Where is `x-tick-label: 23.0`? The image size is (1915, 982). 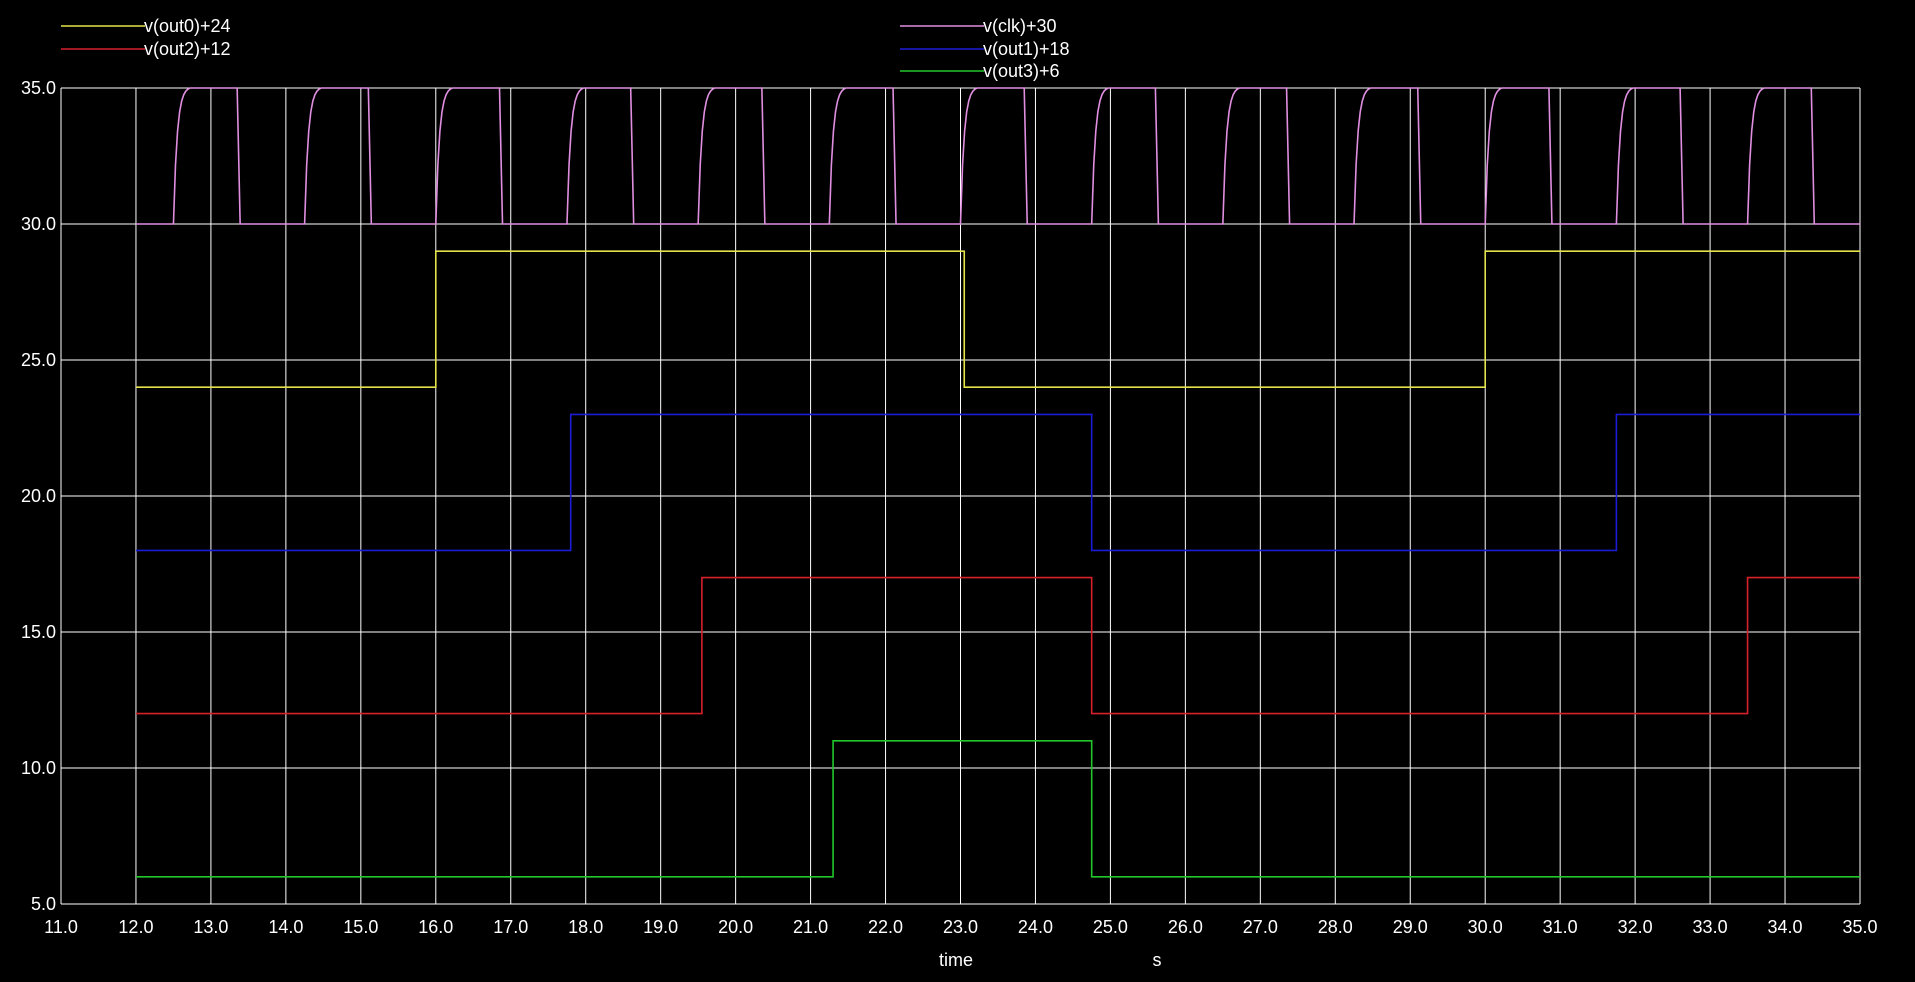
x-tick-label: 23.0 is located at coordinates (960, 927).